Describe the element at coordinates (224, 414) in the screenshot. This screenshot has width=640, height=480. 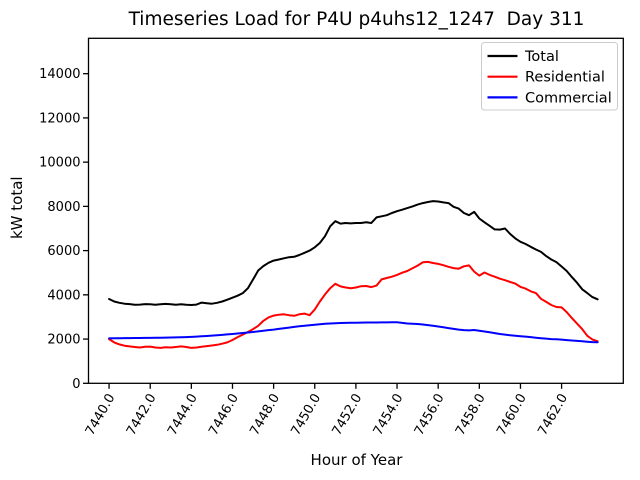
I see `x-tick-label: 7446.0` at that location.